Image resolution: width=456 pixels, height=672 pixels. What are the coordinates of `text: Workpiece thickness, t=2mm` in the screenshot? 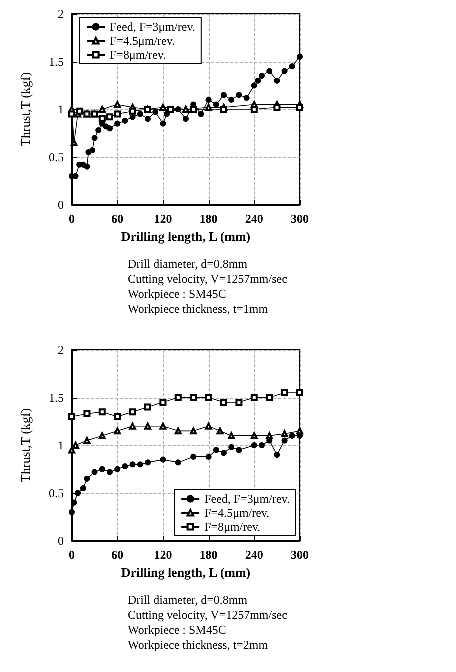 It's located at (198, 645).